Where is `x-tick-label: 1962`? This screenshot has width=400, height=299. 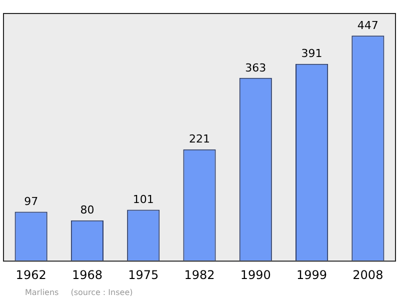
x-tick-label: 1962 is located at coordinates (31, 275).